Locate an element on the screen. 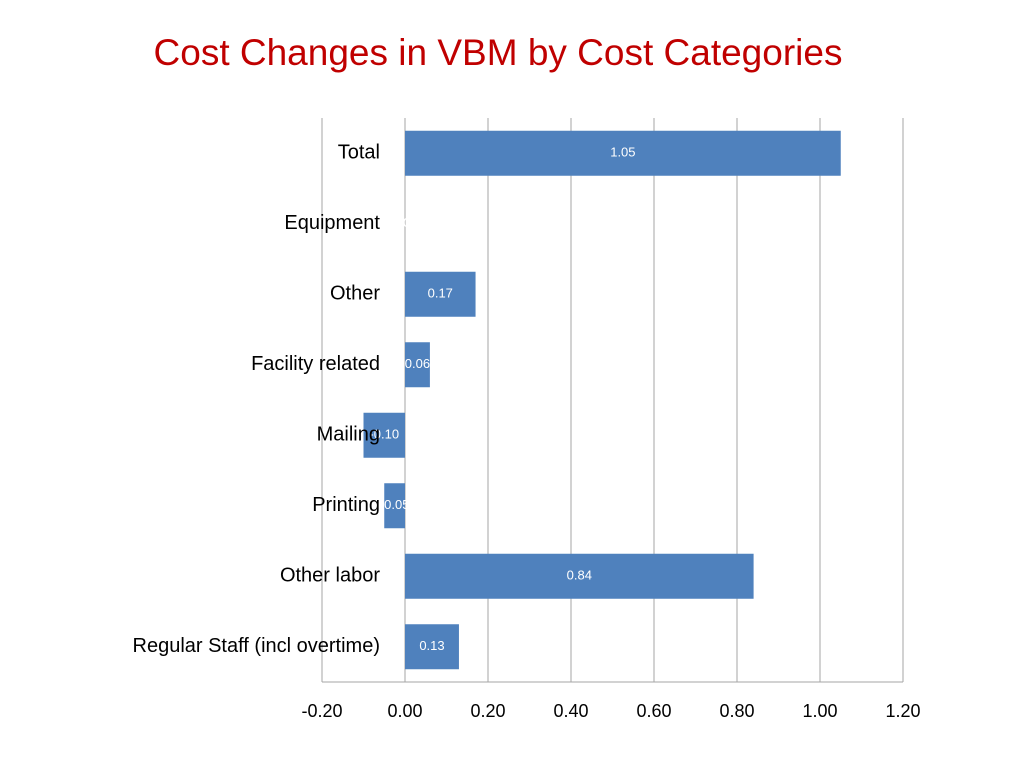 Image resolution: width=1024 pixels, height=768 pixels. x-tick-label: 0.40 is located at coordinates (570, 711).